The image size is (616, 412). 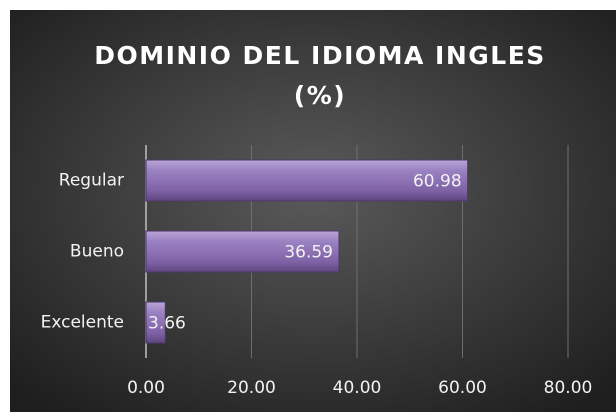 What do you see at coordinates (91, 181) in the screenshot?
I see `y-tick-label: Regular` at bounding box center [91, 181].